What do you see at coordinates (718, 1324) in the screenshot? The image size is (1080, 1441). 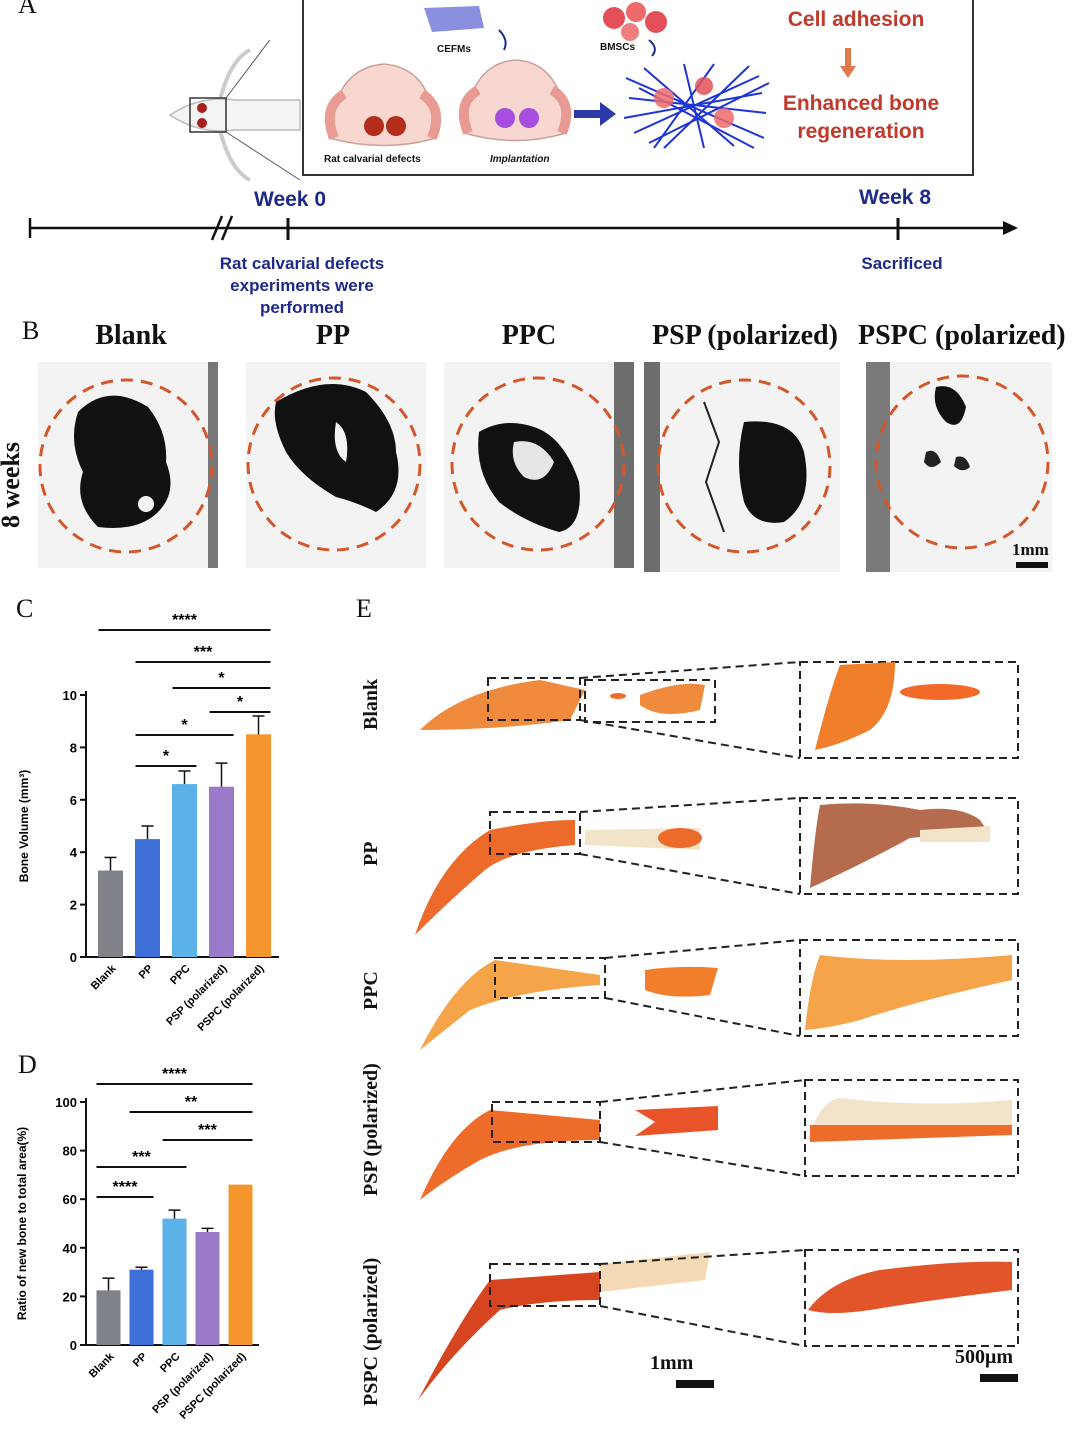 I see `histology-section-pspc` at bounding box center [718, 1324].